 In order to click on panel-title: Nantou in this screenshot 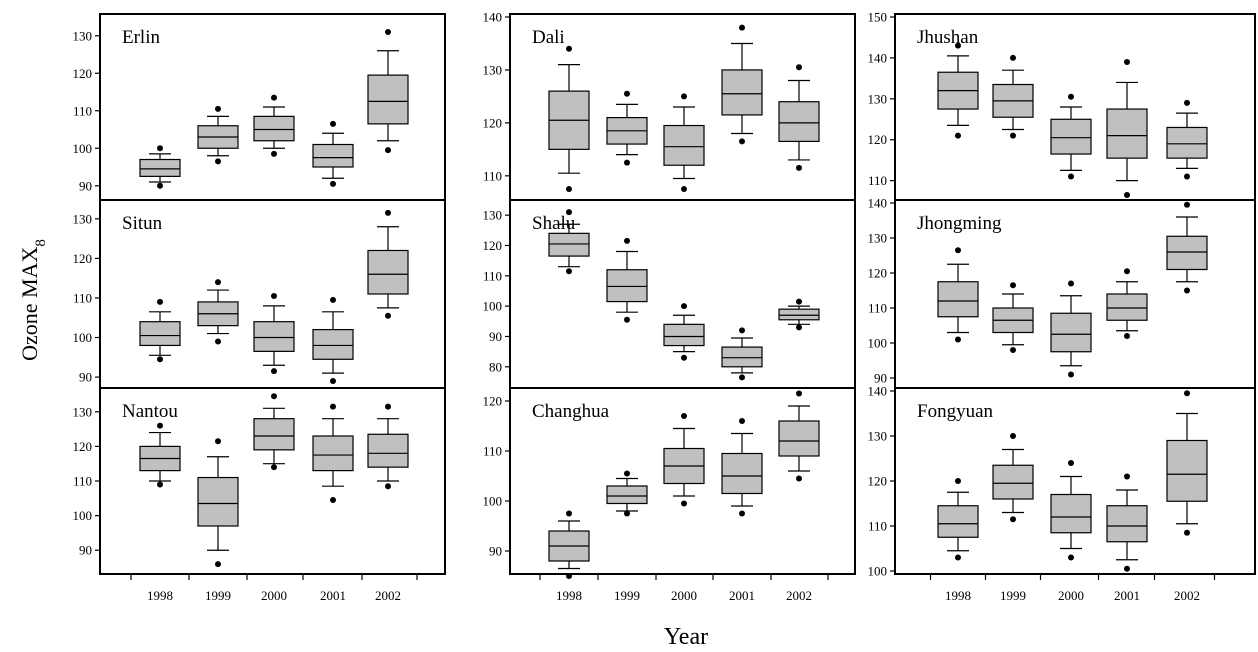, I will do `click(150, 411)`.